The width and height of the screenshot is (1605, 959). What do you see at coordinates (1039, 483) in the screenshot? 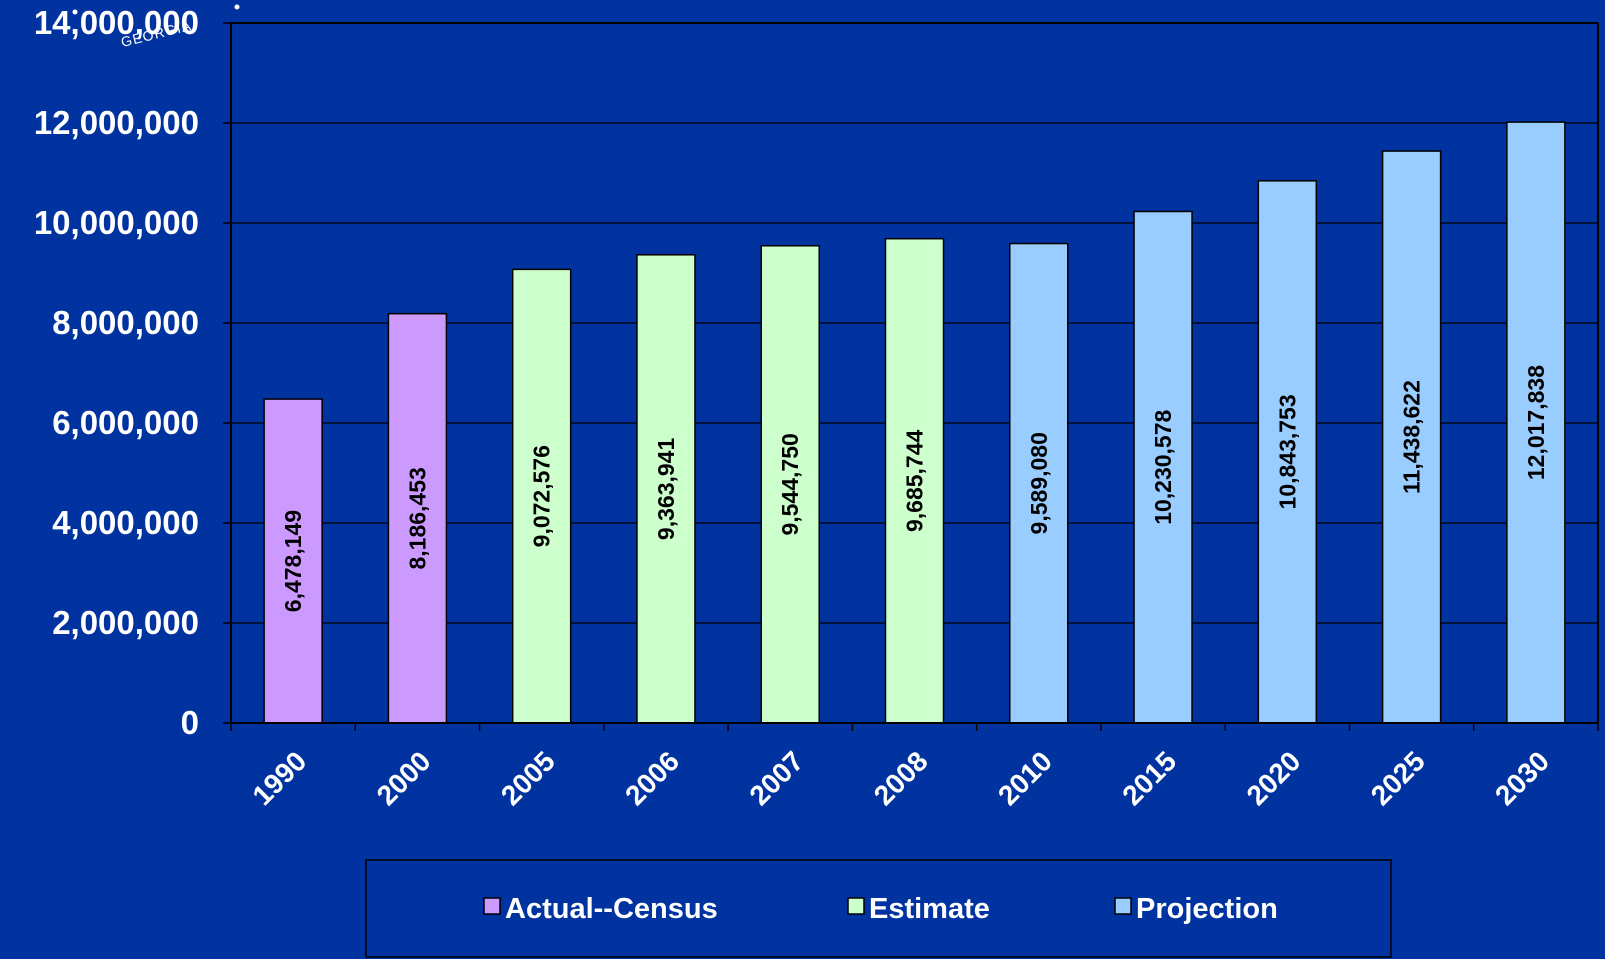
I see `bar-data-label: 9,589,080` at bounding box center [1039, 483].